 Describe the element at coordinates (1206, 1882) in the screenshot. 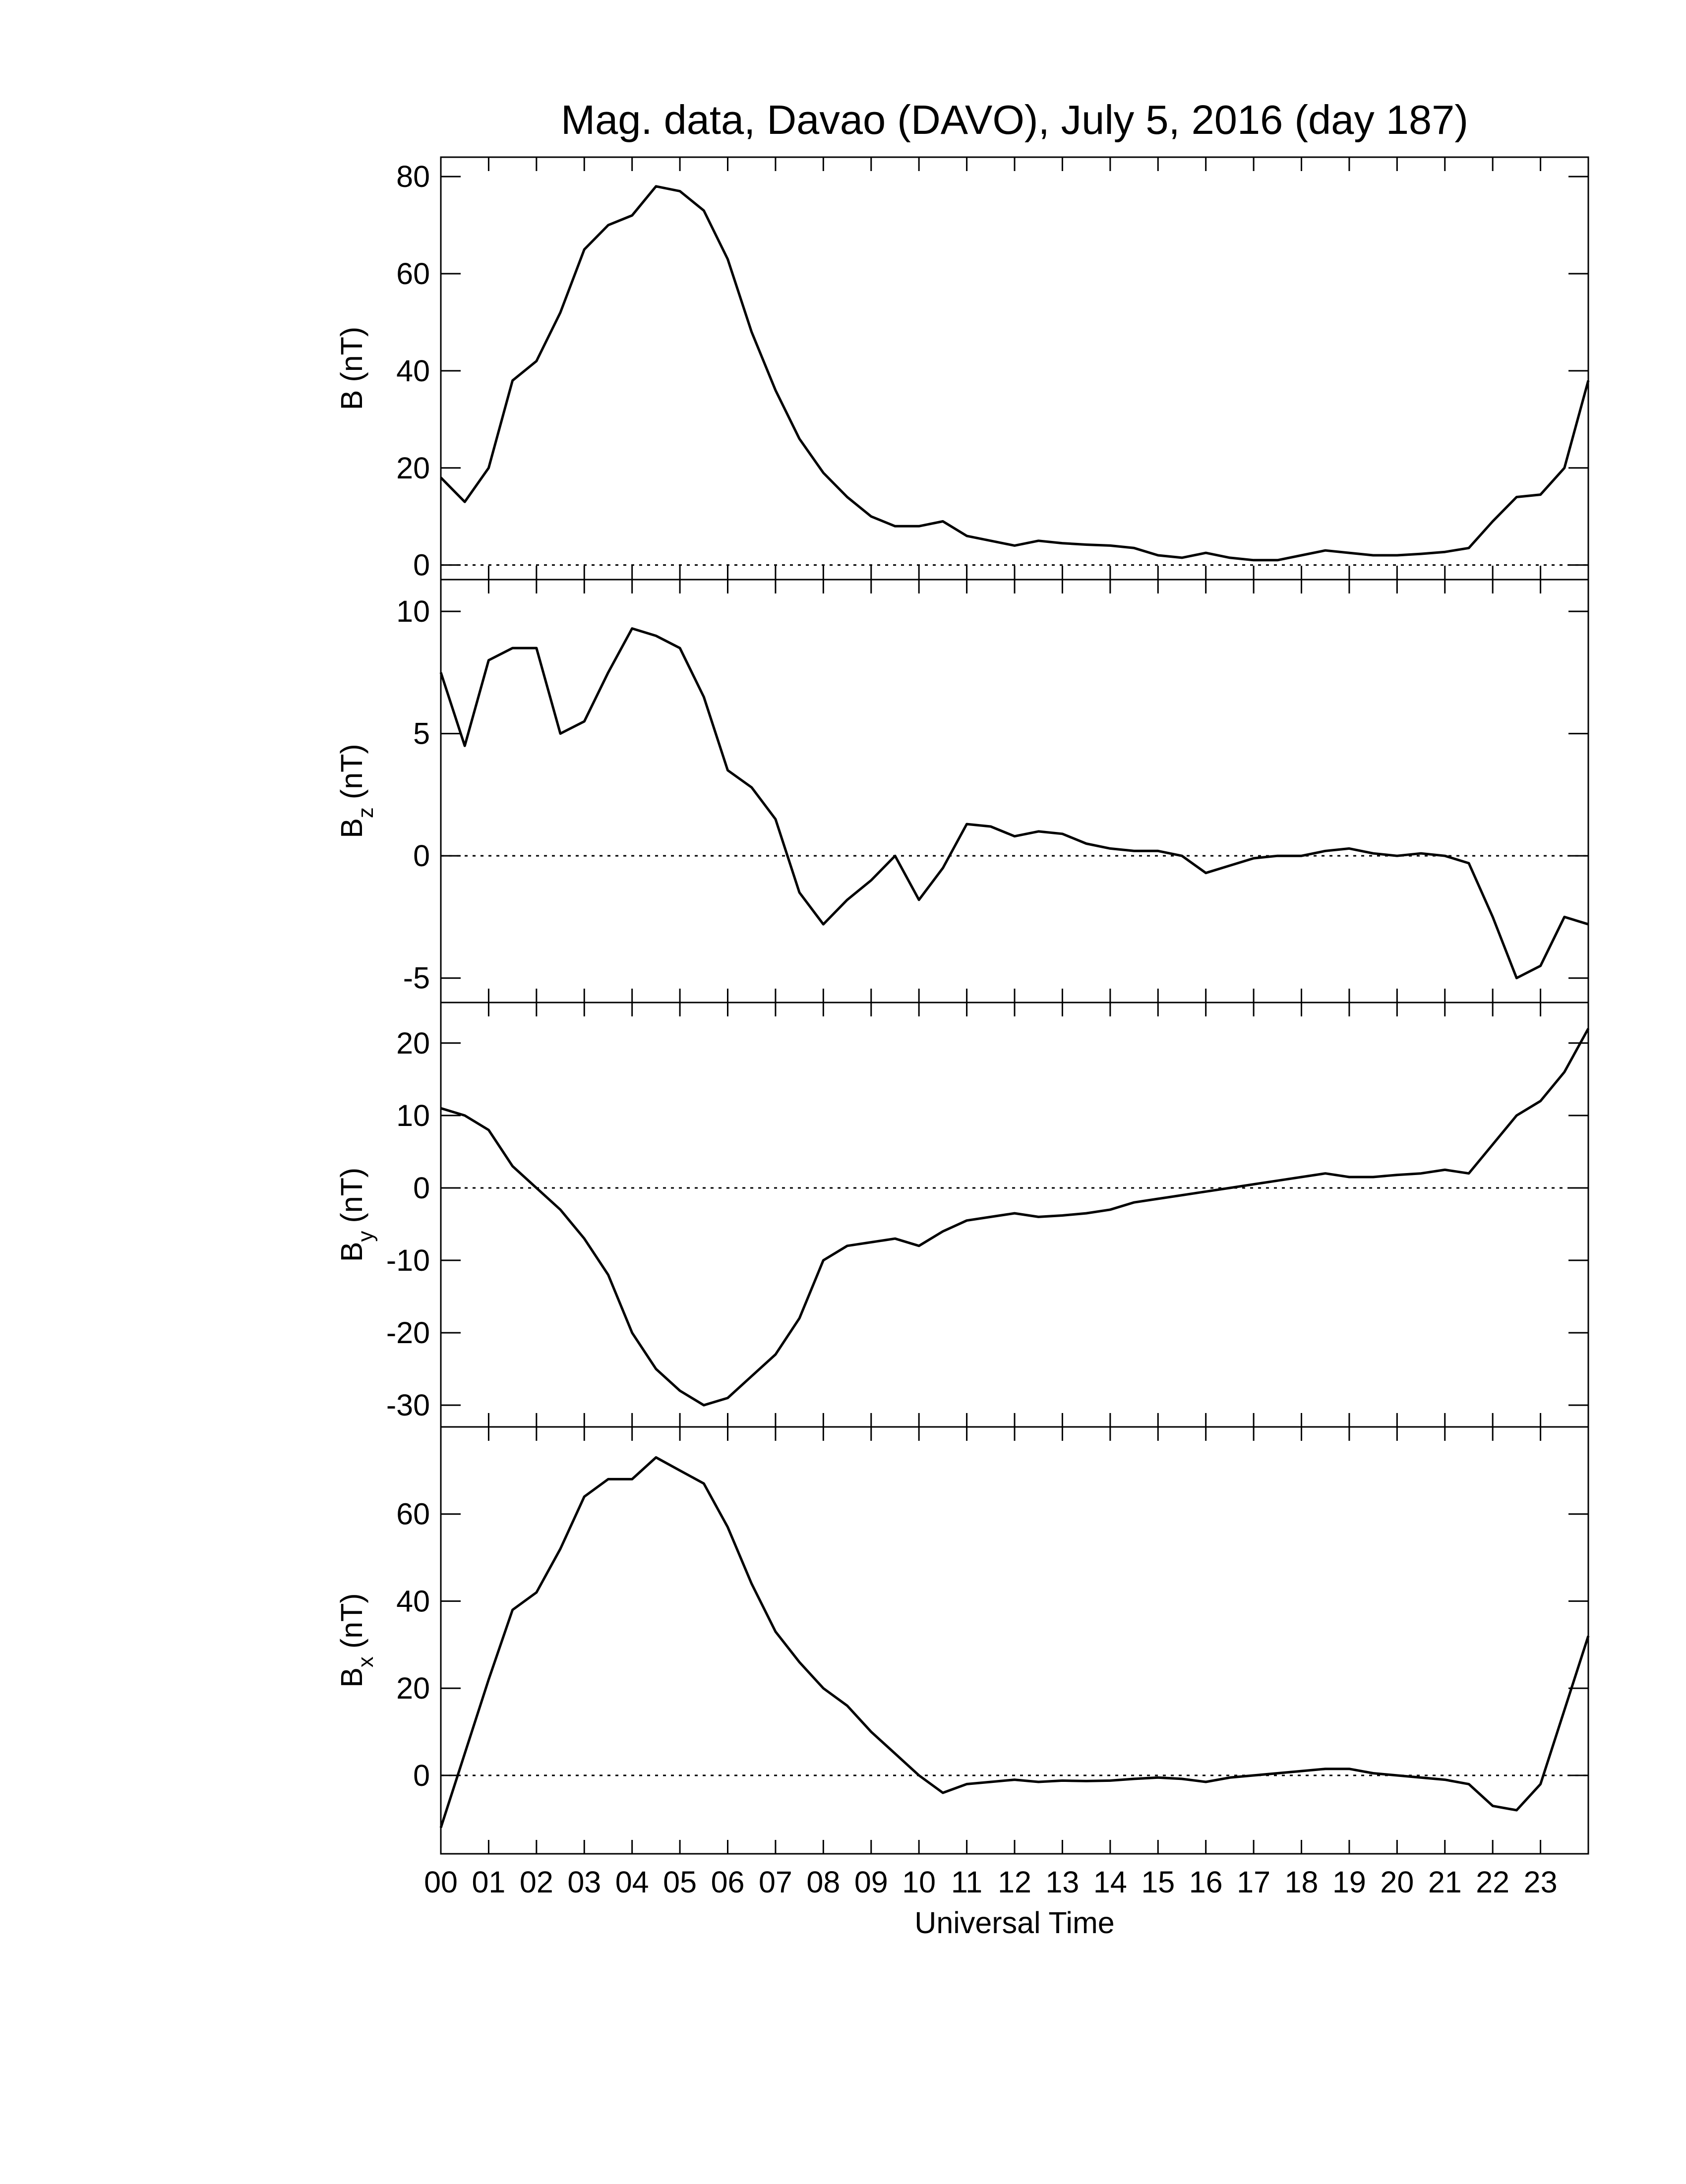

I see `x-tick-label: 16` at that location.